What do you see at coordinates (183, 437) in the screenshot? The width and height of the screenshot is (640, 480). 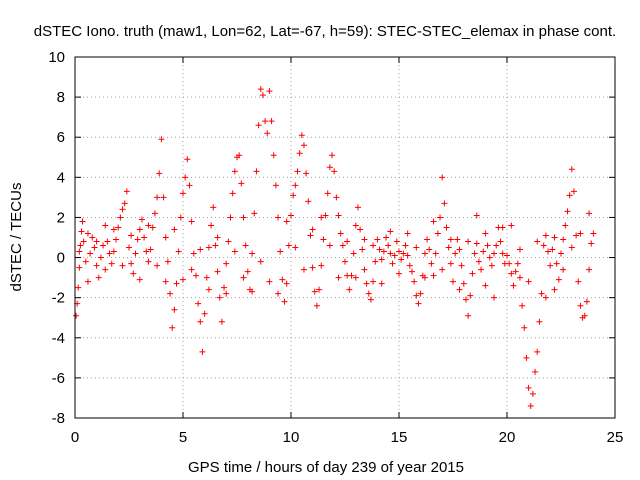 I see `x-tick-label: 5` at bounding box center [183, 437].